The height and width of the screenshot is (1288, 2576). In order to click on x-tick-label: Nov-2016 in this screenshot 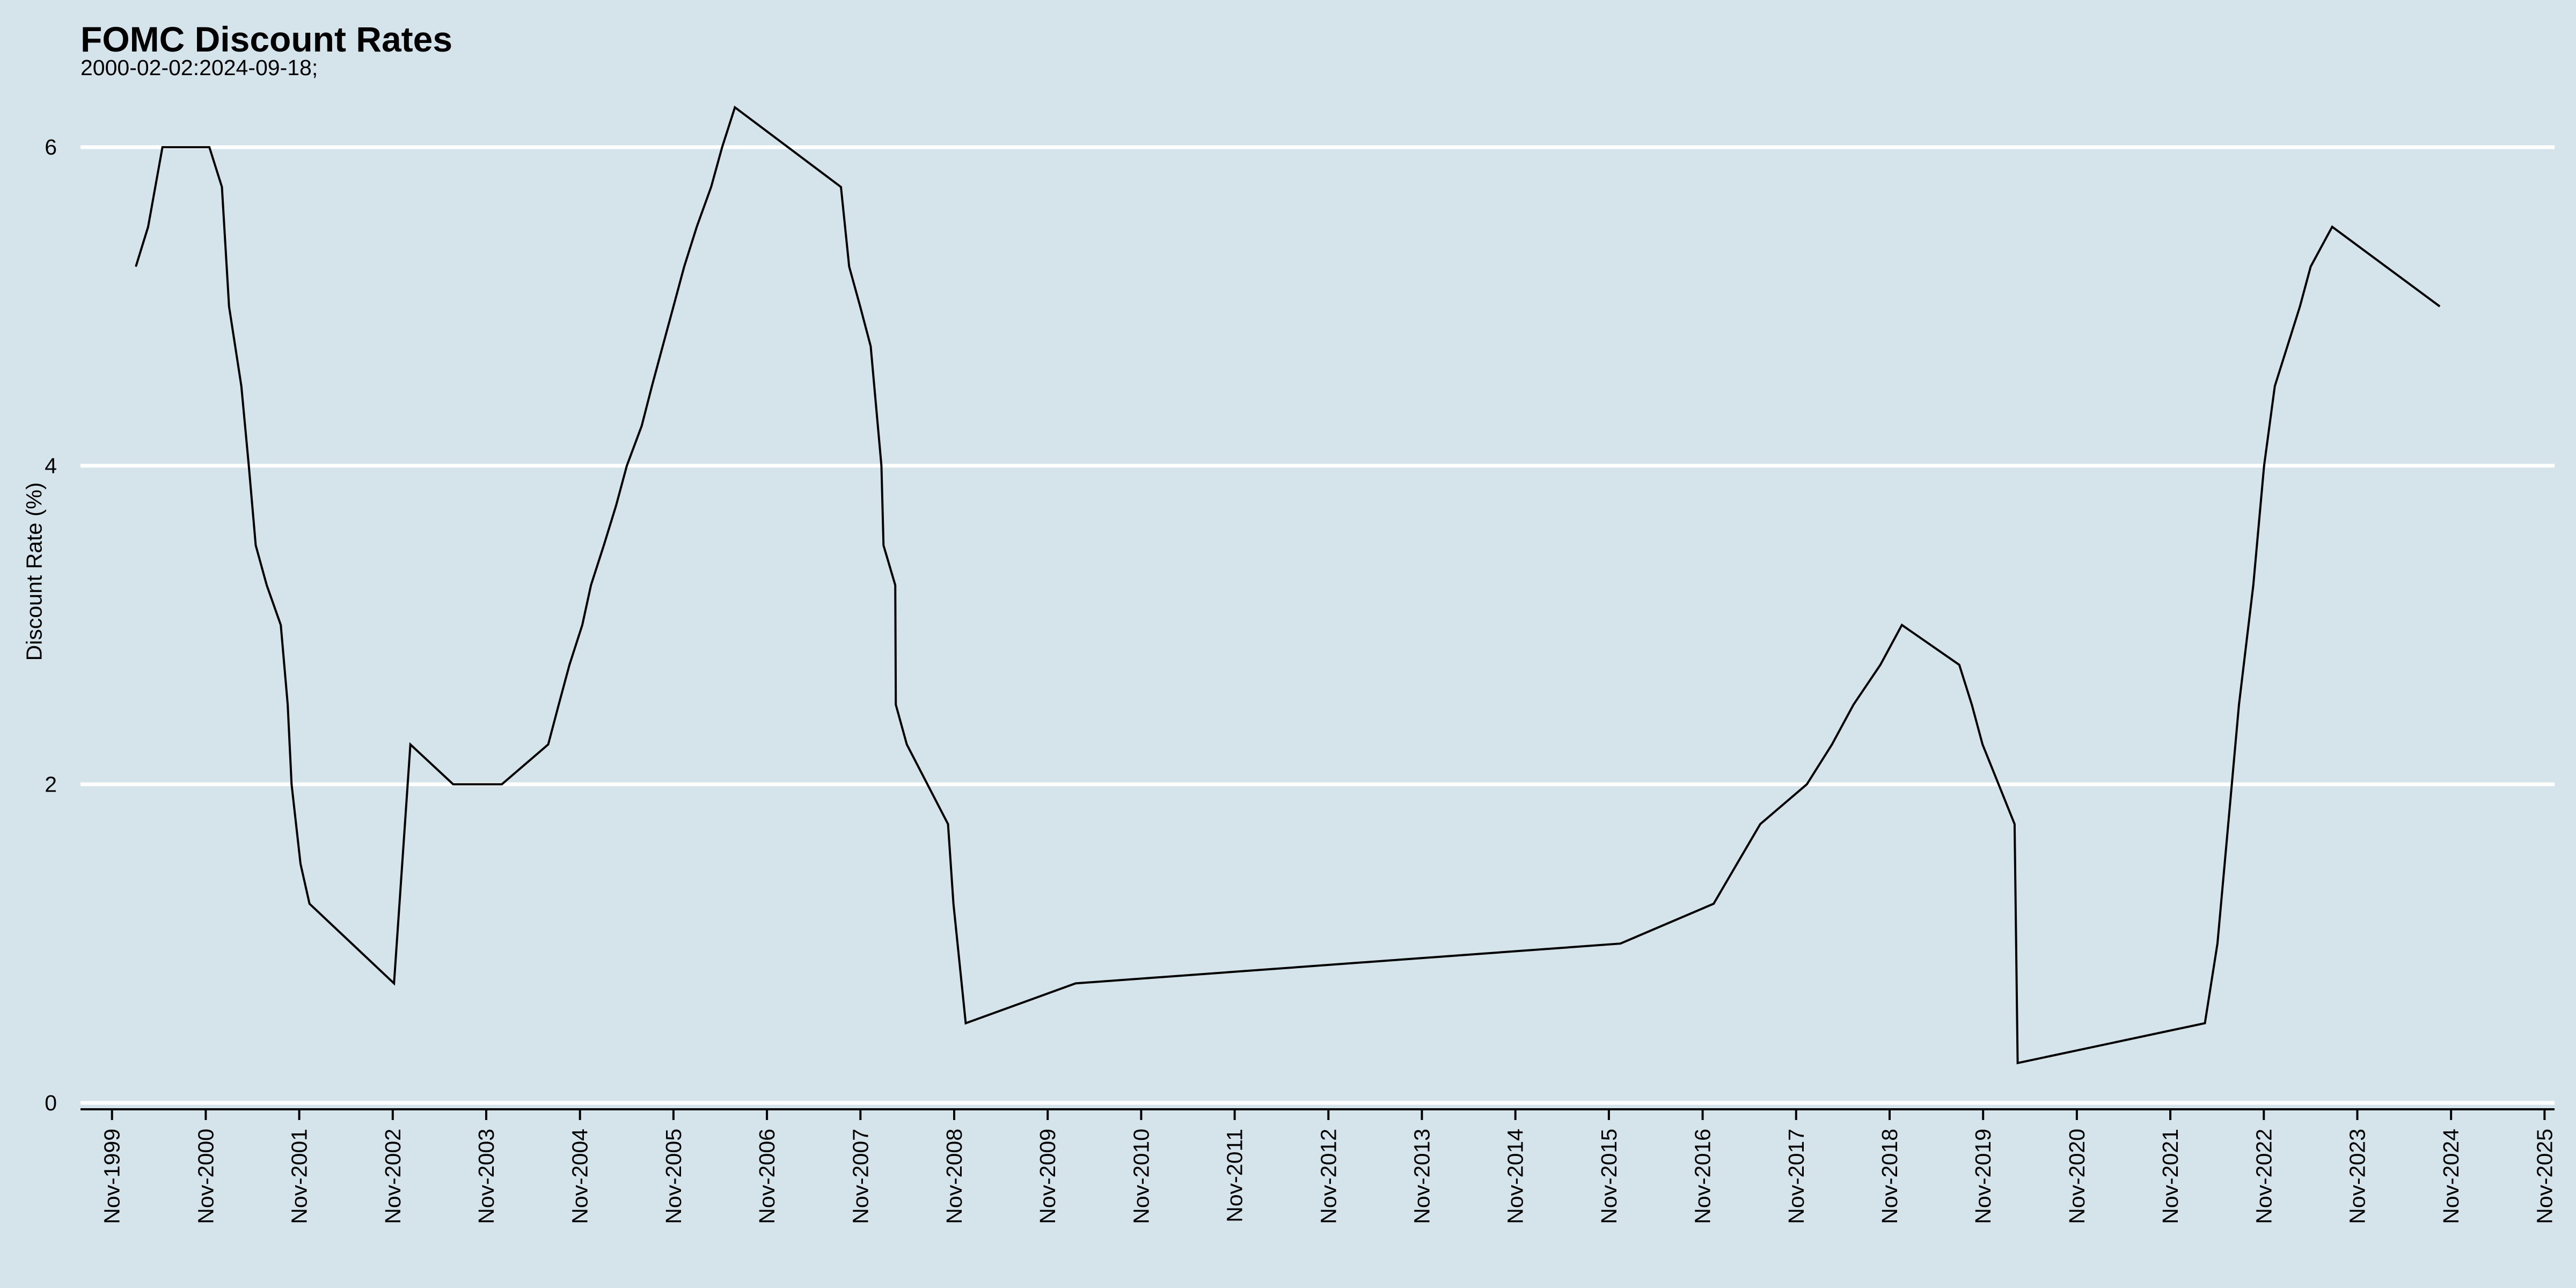, I will do `click(1702, 1176)`.